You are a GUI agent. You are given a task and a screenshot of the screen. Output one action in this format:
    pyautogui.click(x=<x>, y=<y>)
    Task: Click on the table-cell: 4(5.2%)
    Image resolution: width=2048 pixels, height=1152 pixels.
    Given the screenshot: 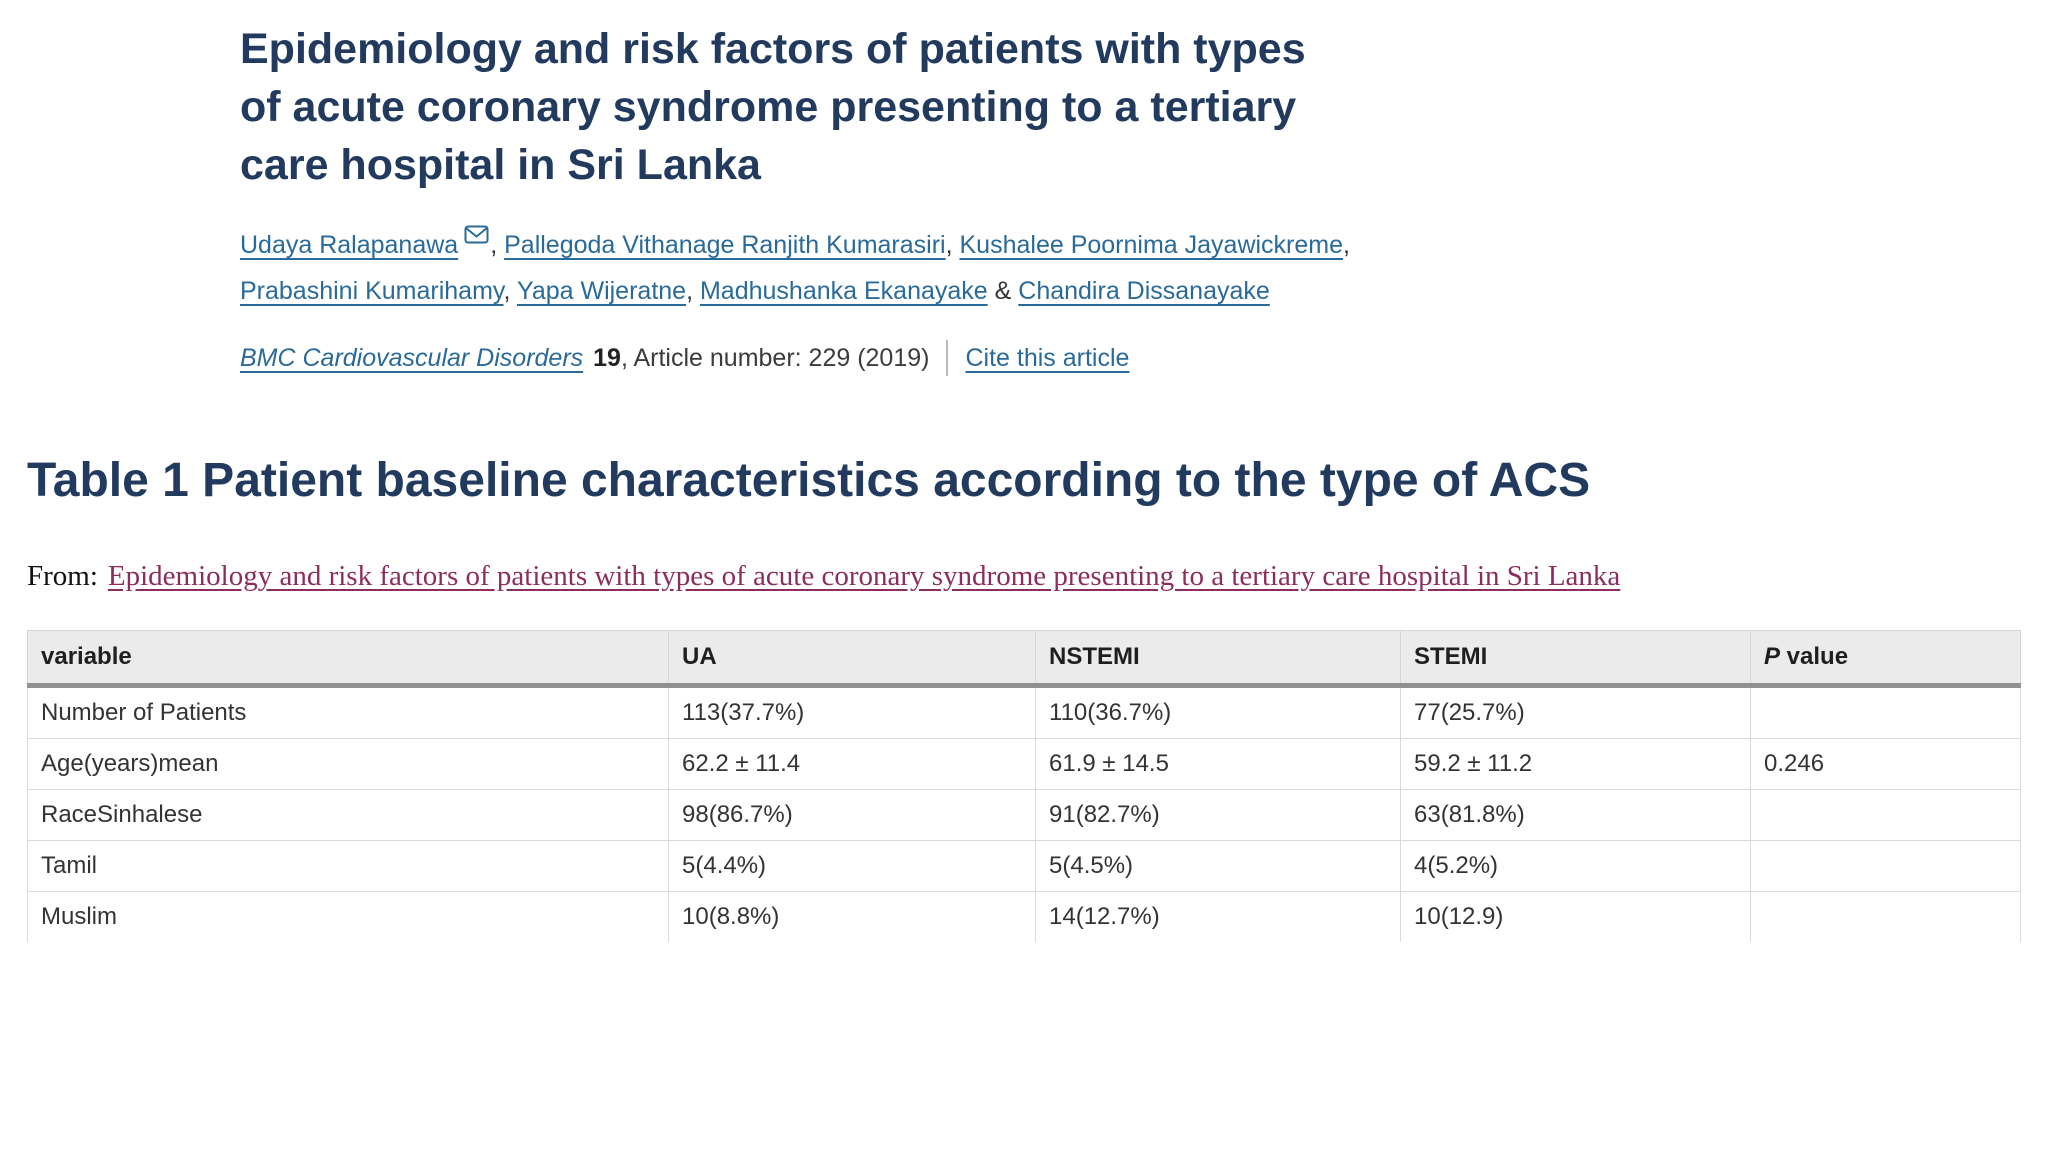 What is the action you would take?
    pyautogui.click(x=1575, y=866)
    